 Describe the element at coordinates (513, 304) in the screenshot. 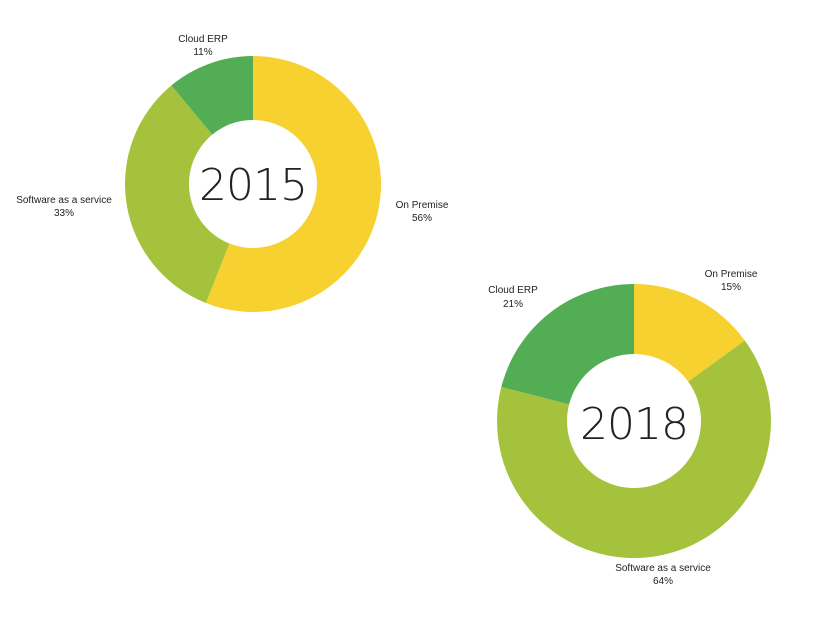

I see `slice-value-cloud-erp: 21%` at that location.